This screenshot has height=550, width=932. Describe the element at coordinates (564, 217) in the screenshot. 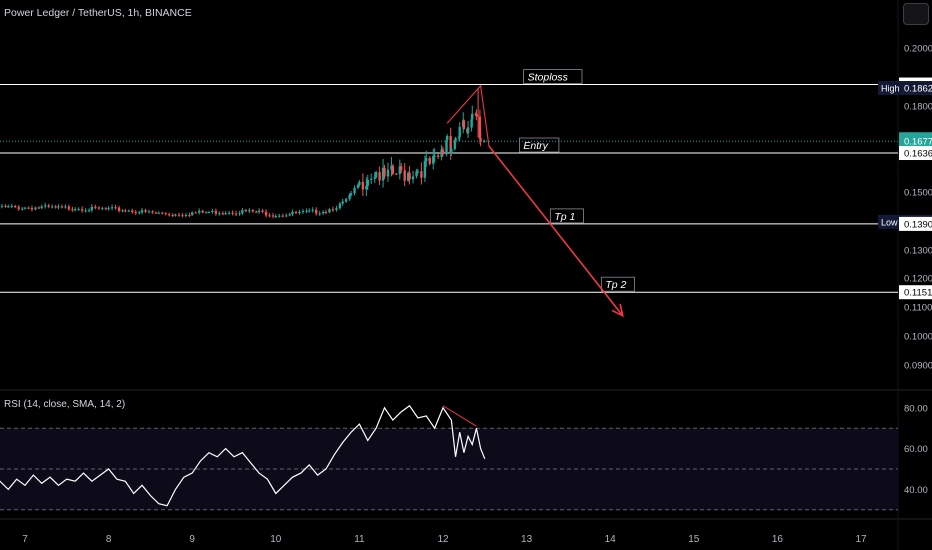

I see `tp-1-label: Tp 1` at that location.